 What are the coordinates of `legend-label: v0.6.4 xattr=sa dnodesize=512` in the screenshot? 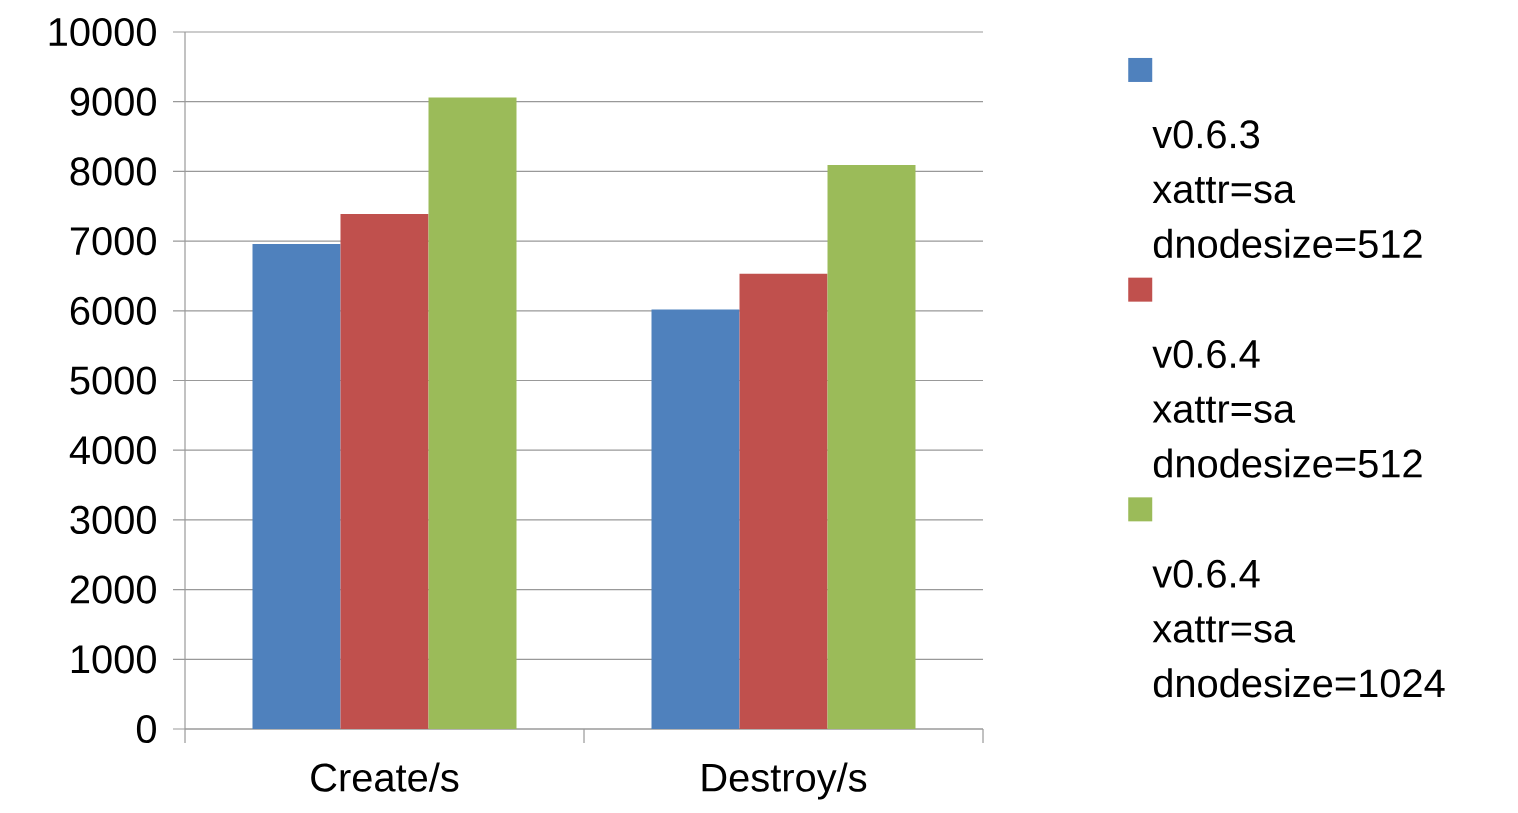 It's located at (1287, 409).